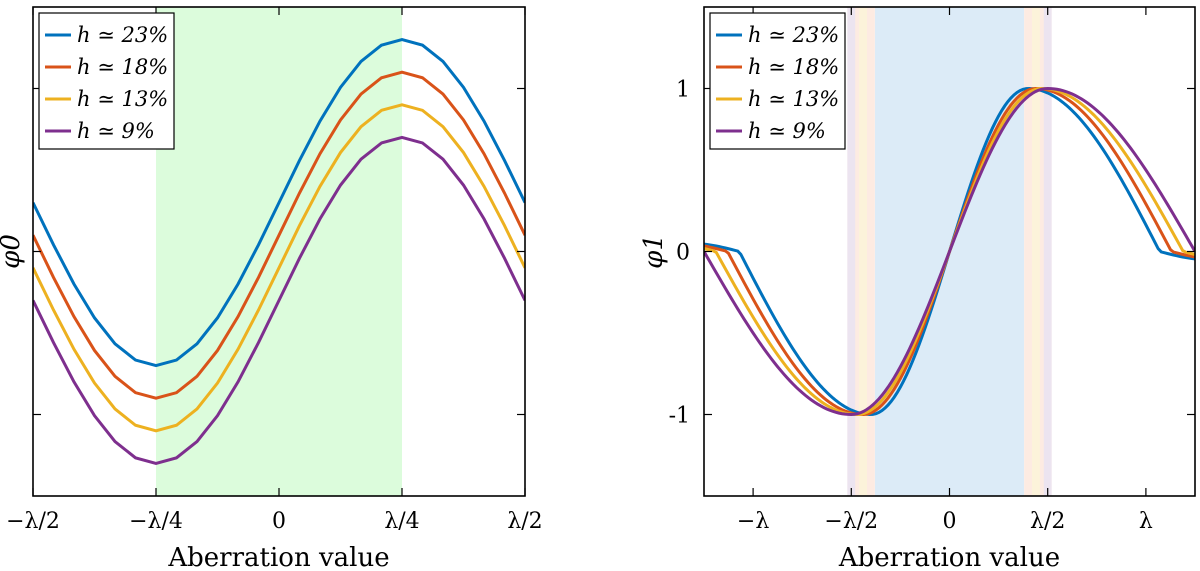 This screenshot has width=1200, height=571. I want to click on y-axis-label: φ0, so click(13, 251).